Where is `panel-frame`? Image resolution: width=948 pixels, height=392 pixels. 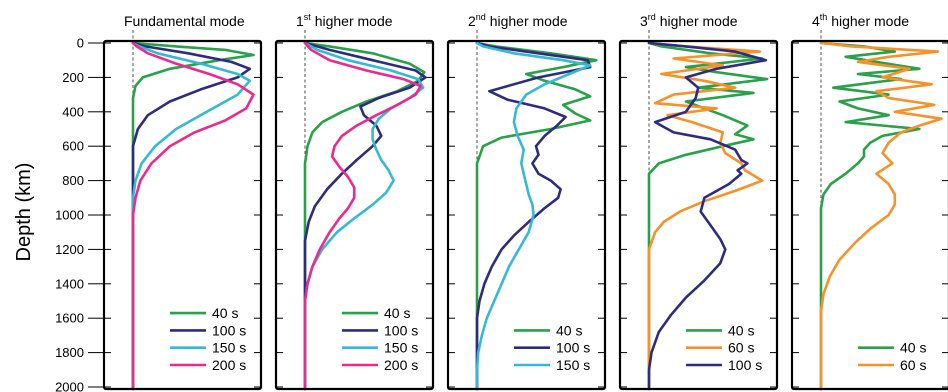 panel-frame is located at coordinates (869, 215).